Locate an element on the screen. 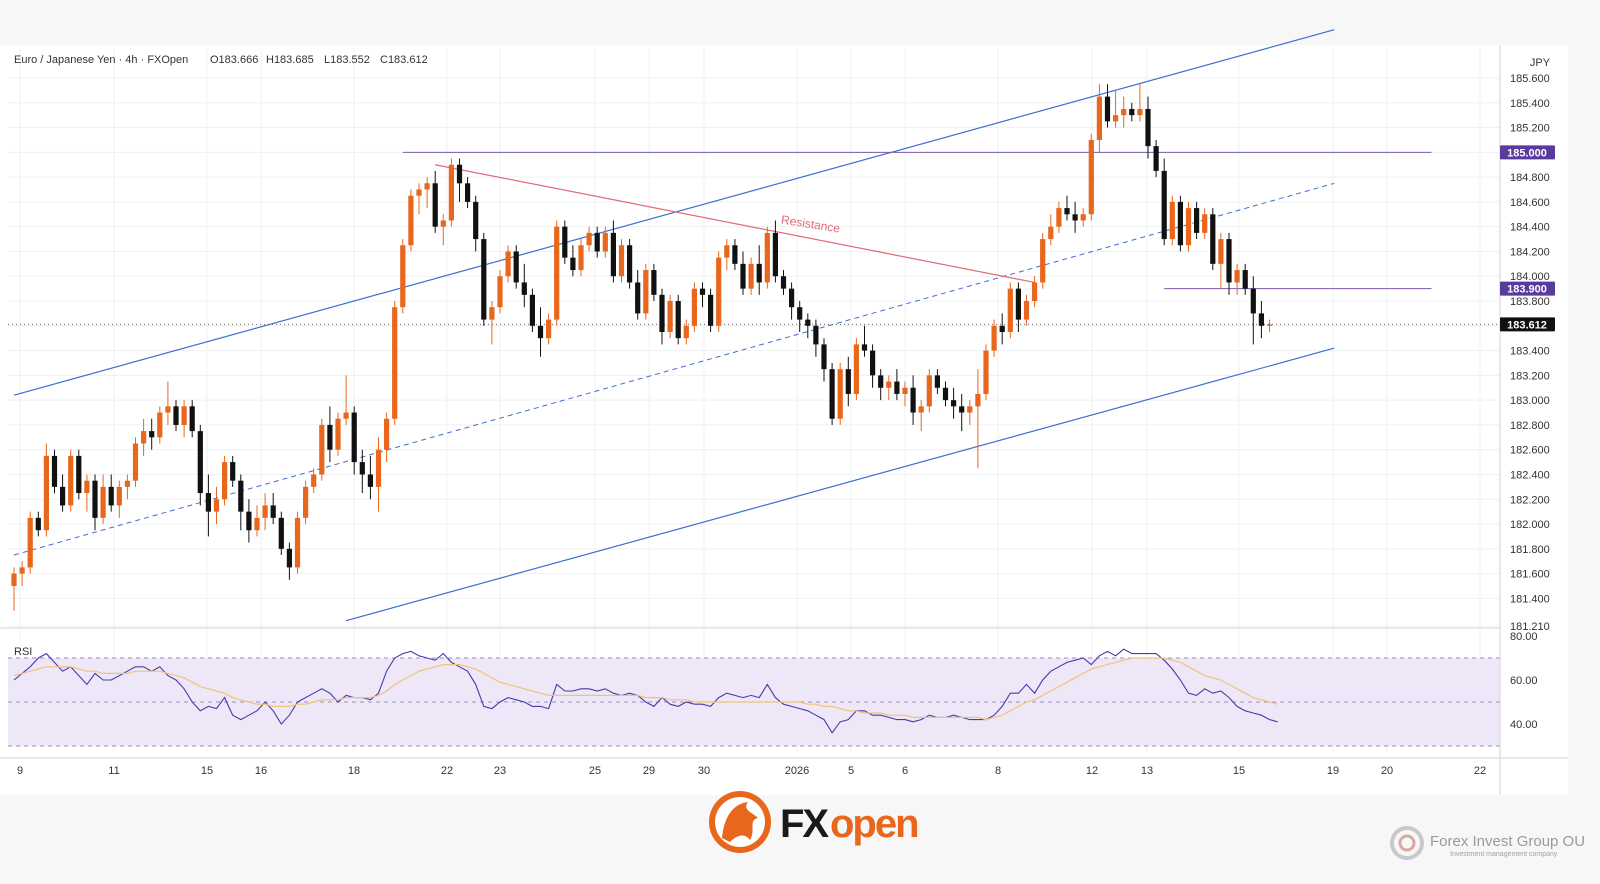  x-tick-label: 12 is located at coordinates (1092, 771).